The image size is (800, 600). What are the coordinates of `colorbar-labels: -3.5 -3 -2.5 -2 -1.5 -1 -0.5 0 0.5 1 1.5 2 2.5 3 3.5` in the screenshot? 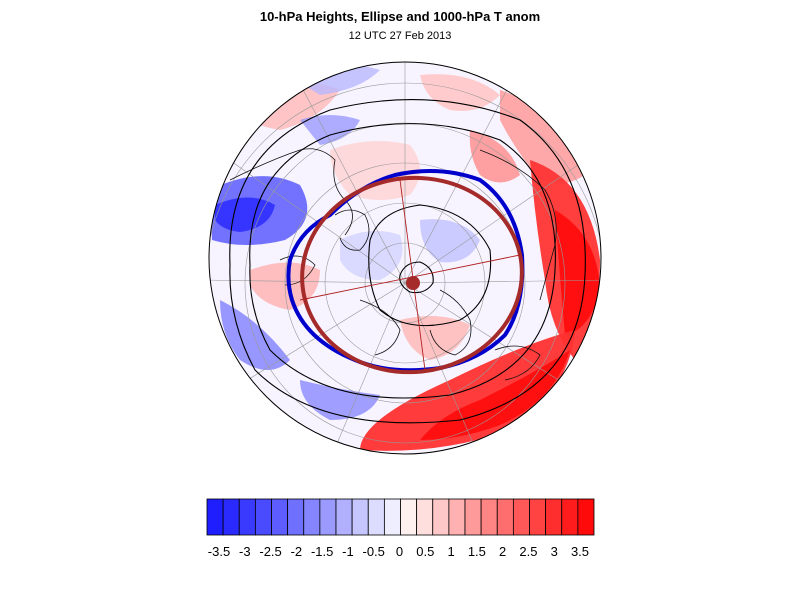 It's located at (398, 551).